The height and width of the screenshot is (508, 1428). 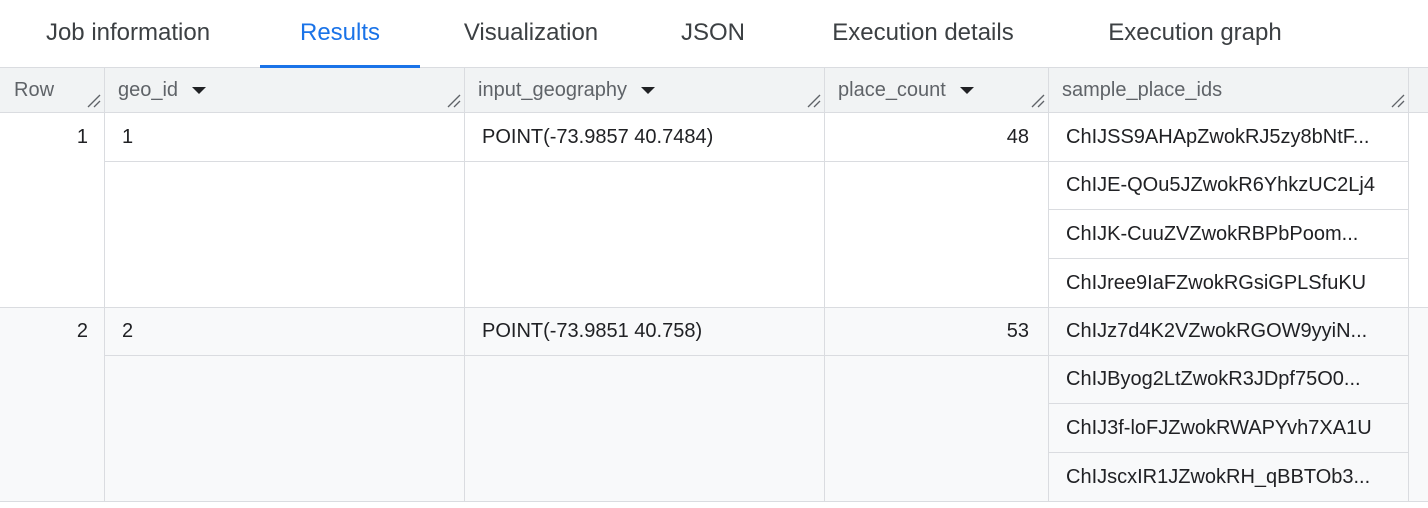 What do you see at coordinates (592, 331) in the screenshot?
I see `input-geography-cell: POINT(-73.9851 40.758)` at bounding box center [592, 331].